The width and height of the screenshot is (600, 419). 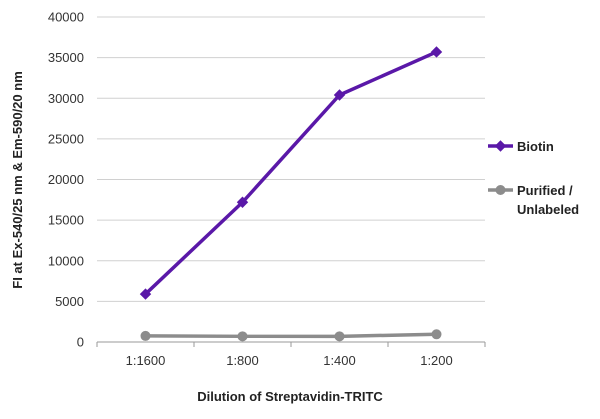 I want to click on y-tick-label: 15000, so click(x=66, y=220).